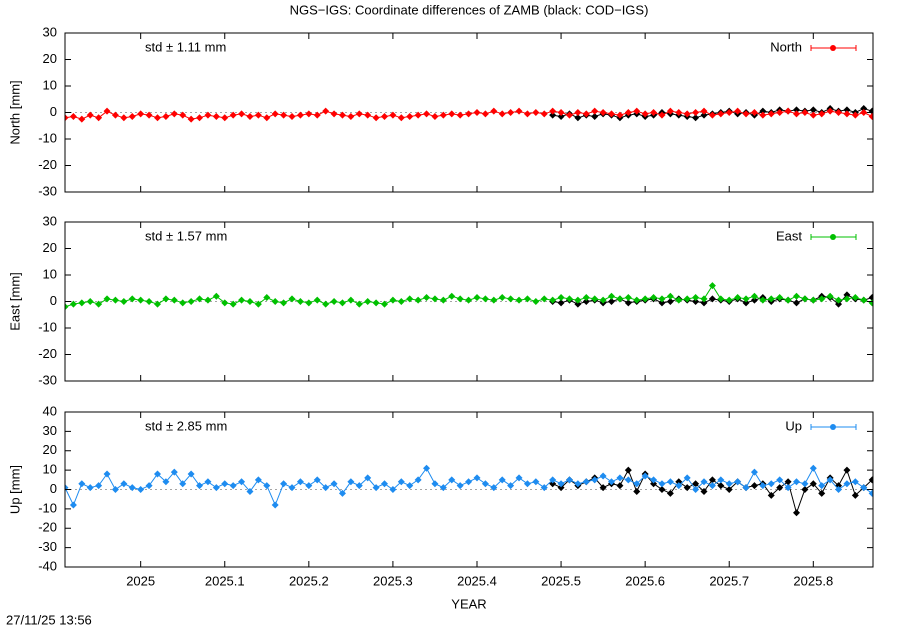  What do you see at coordinates (477, 580) in the screenshot?
I see `x-tick-label: 2025.4` at bounding box center [477, 580].